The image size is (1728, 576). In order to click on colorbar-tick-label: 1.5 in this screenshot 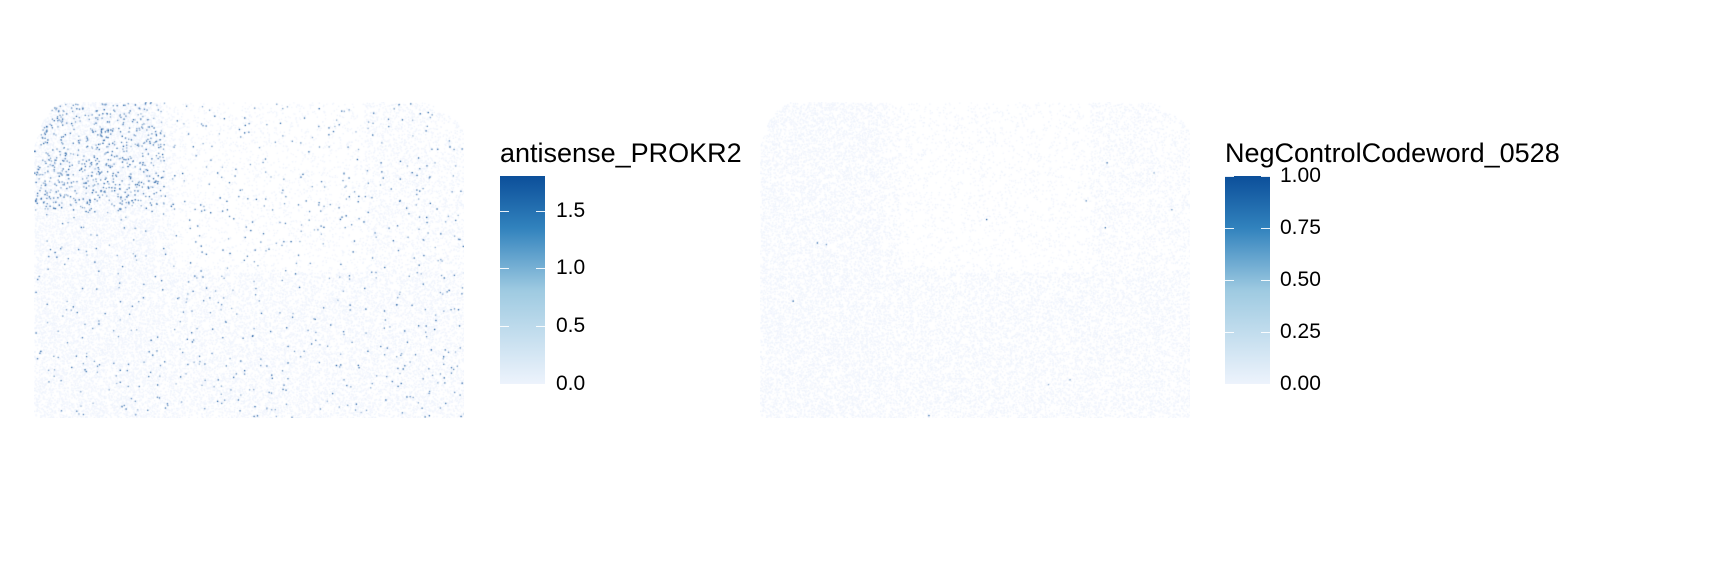, I will do `click(571, 210)`.